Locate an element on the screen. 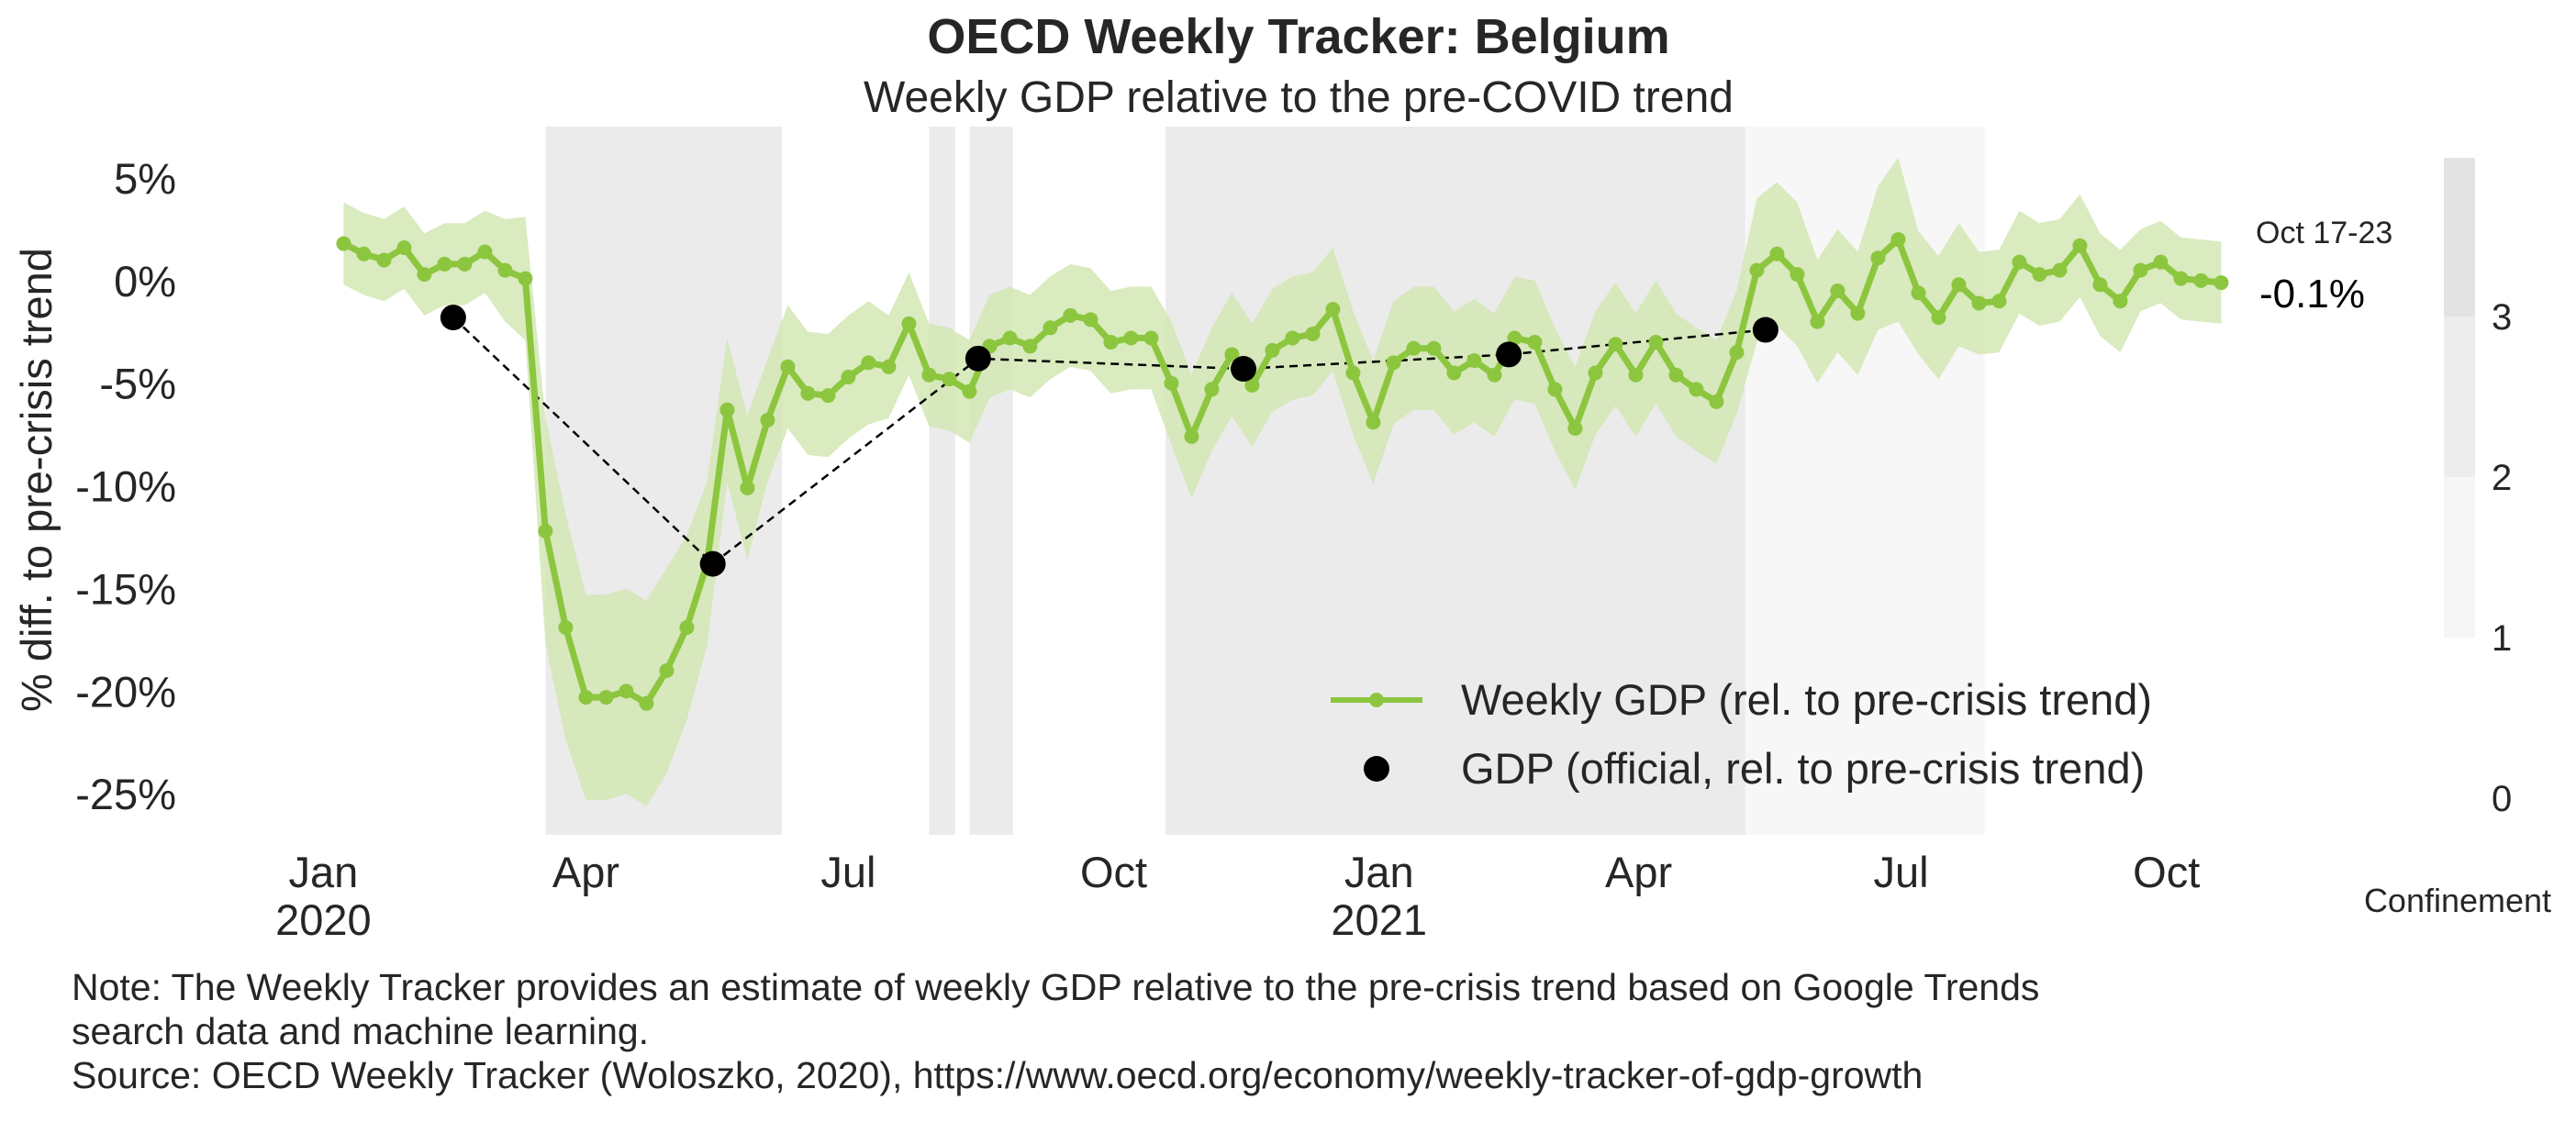 The height and width of the screenshot is (1122, 2576). colorbar-segment-upper is located at coordinates (2460, 397).